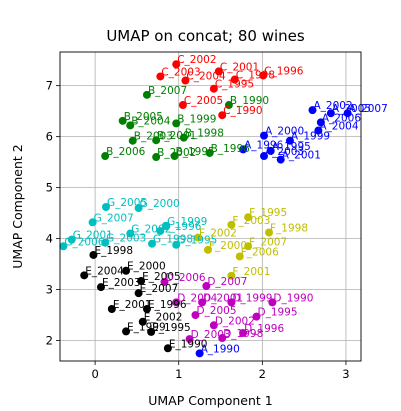  Describe the element at coordinates (243, 149) in the screenshot. I see `point-a-1996` at that location.